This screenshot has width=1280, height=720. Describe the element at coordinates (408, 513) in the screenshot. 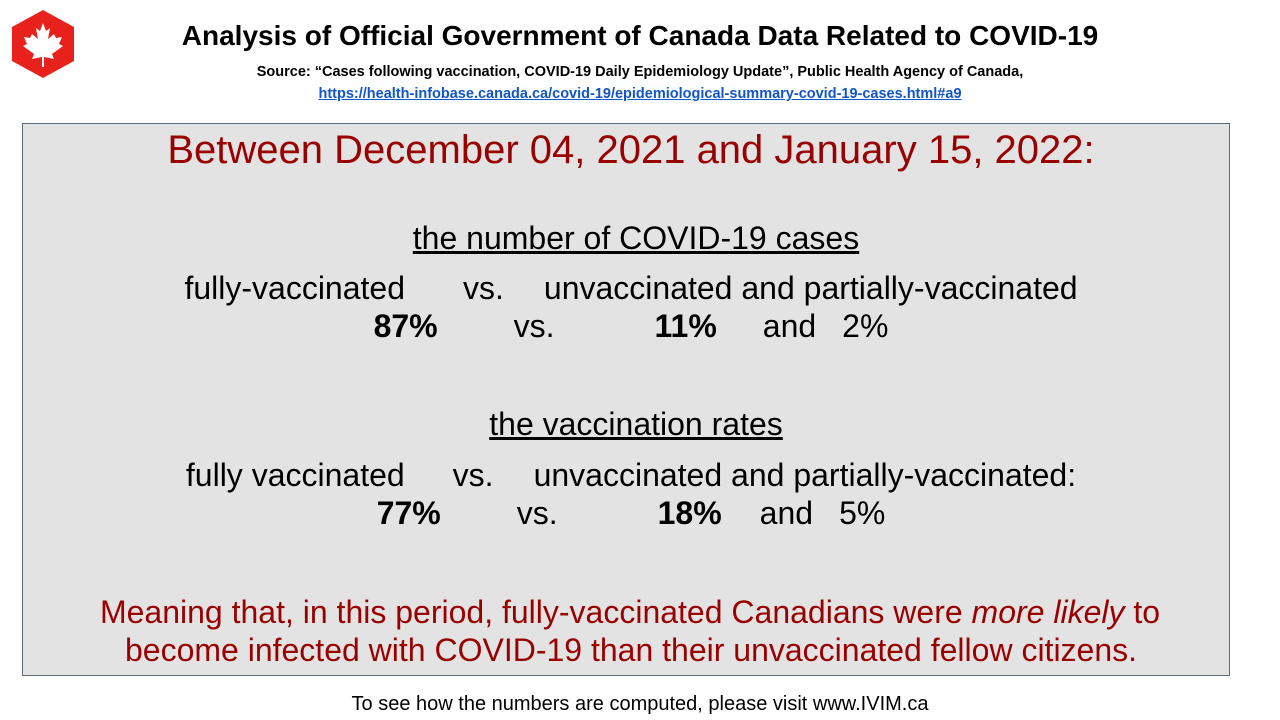

I see `rates-value-full: 77%` at that location.